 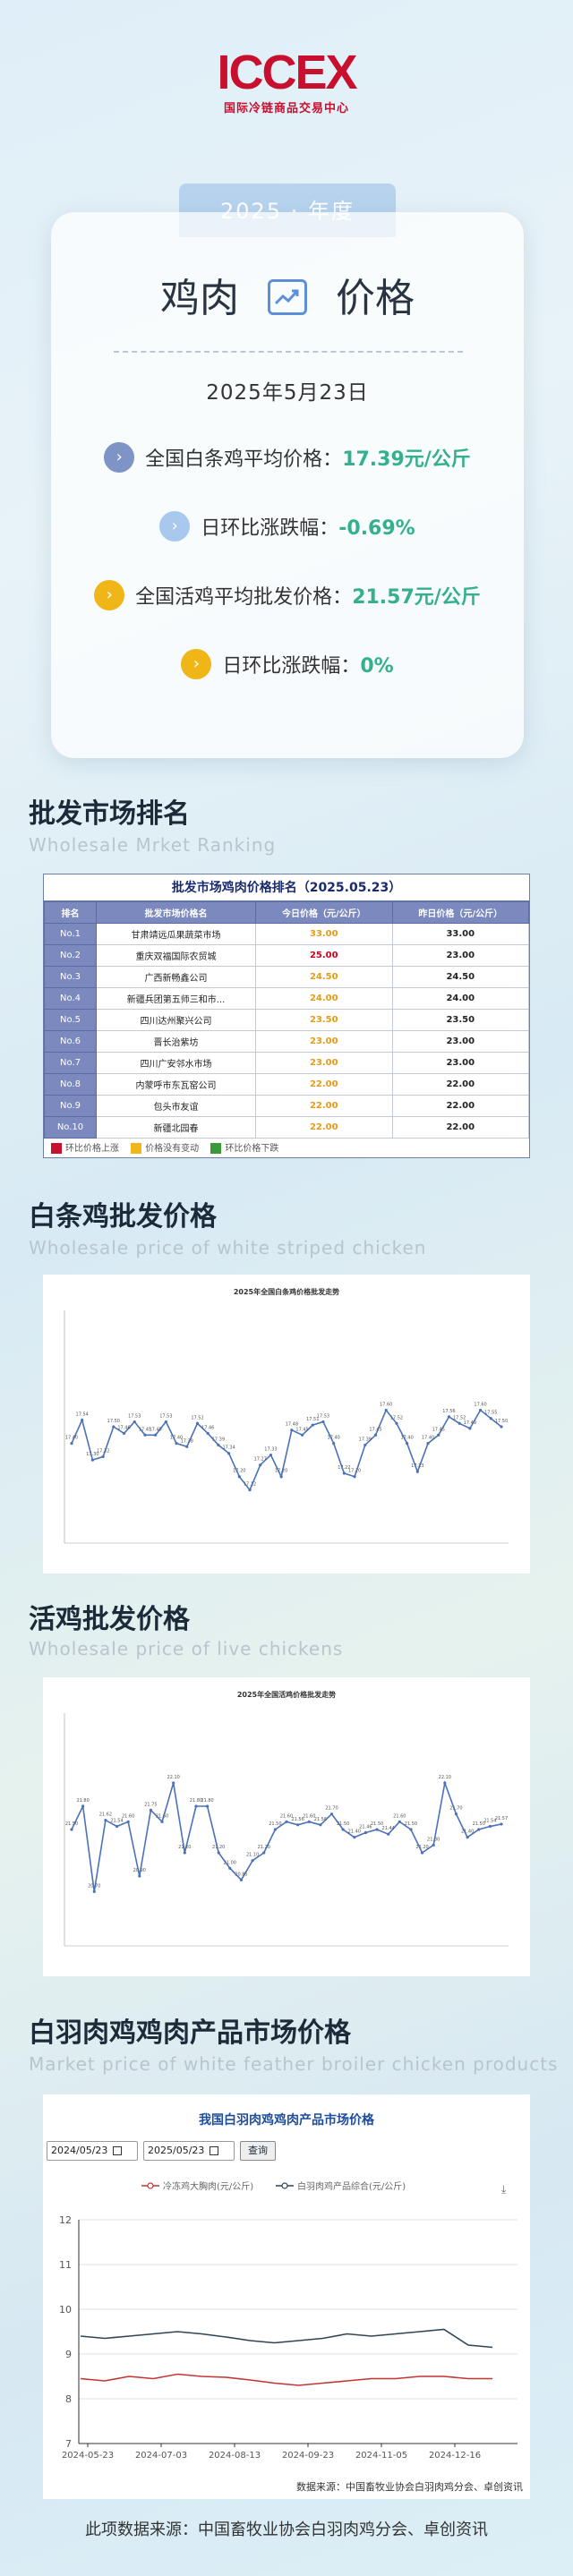 I want to click on cell-rank: No.3, so click(x=70, y=977).